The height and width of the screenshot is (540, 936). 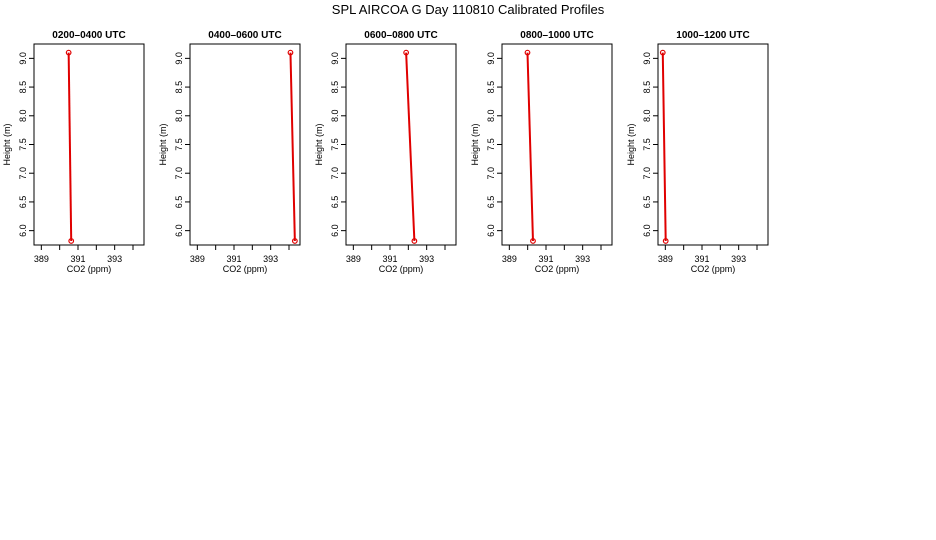 I want to click on panel-title: 0400–0600 UTC, so click(x=244, y=35).